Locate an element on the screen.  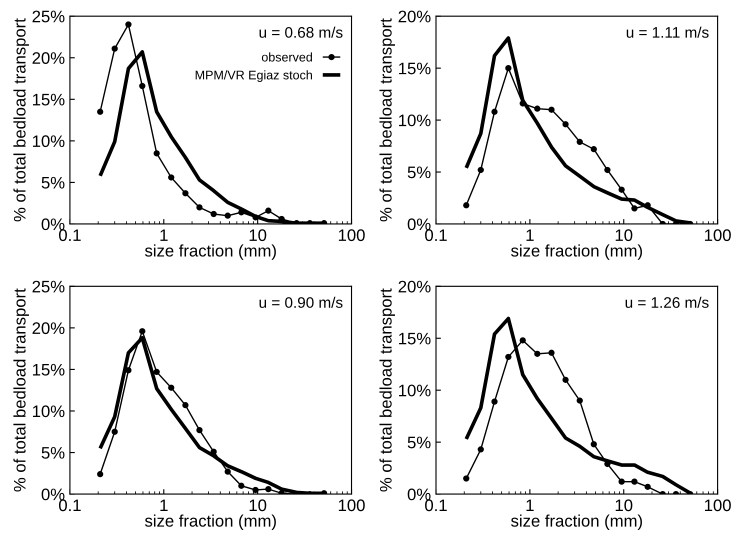
annotation: u = 0.68 m/s is located at coordinates (301, 32).